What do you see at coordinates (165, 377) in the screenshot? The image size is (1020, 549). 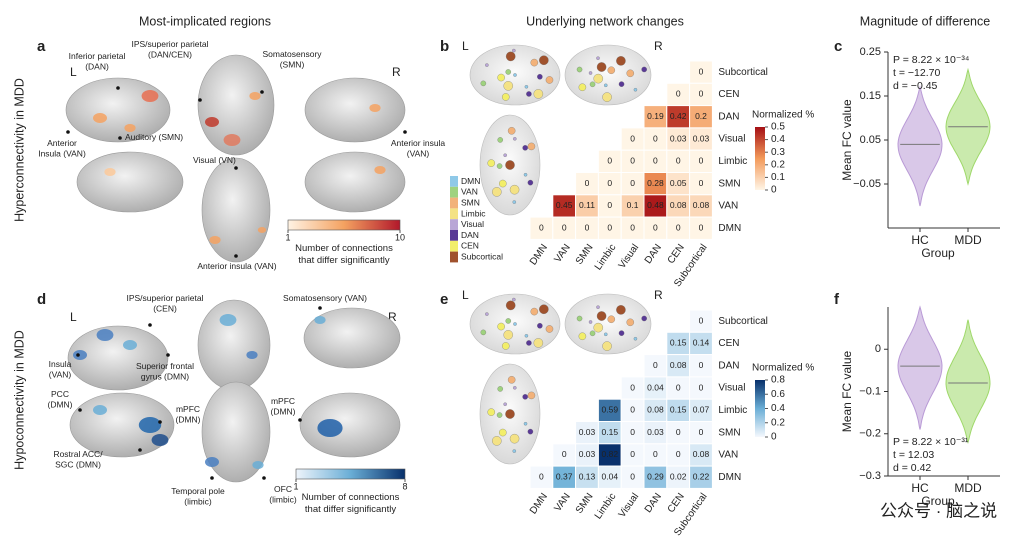 I see `text-line: gyrus (DMN)` at bounding box center [165, 377].